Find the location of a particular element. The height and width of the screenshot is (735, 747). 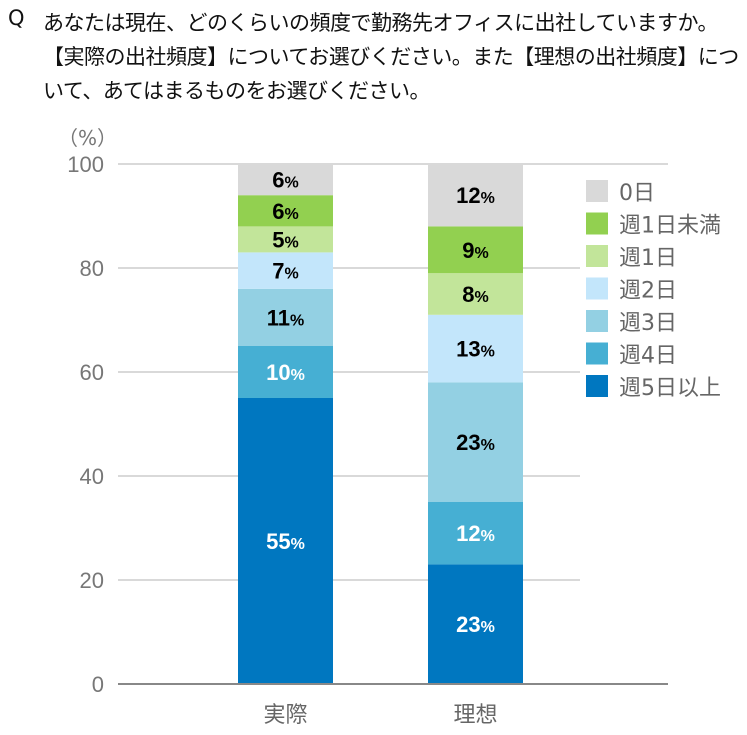

data-label: 5% is located at coordinates (285, 239).